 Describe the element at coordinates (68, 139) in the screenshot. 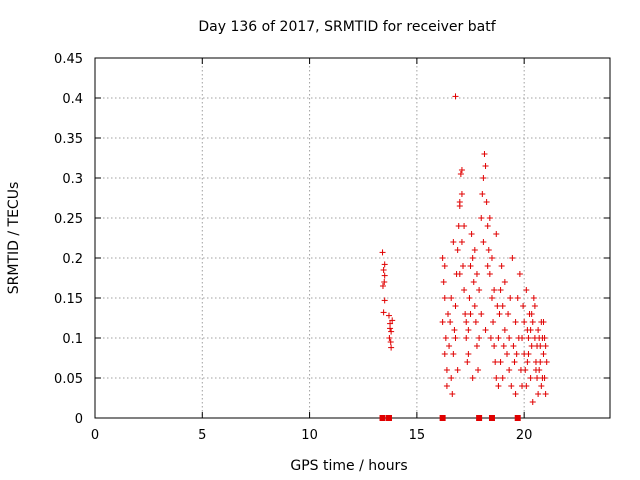

I see `y-tick-label: 0.35` at that location.